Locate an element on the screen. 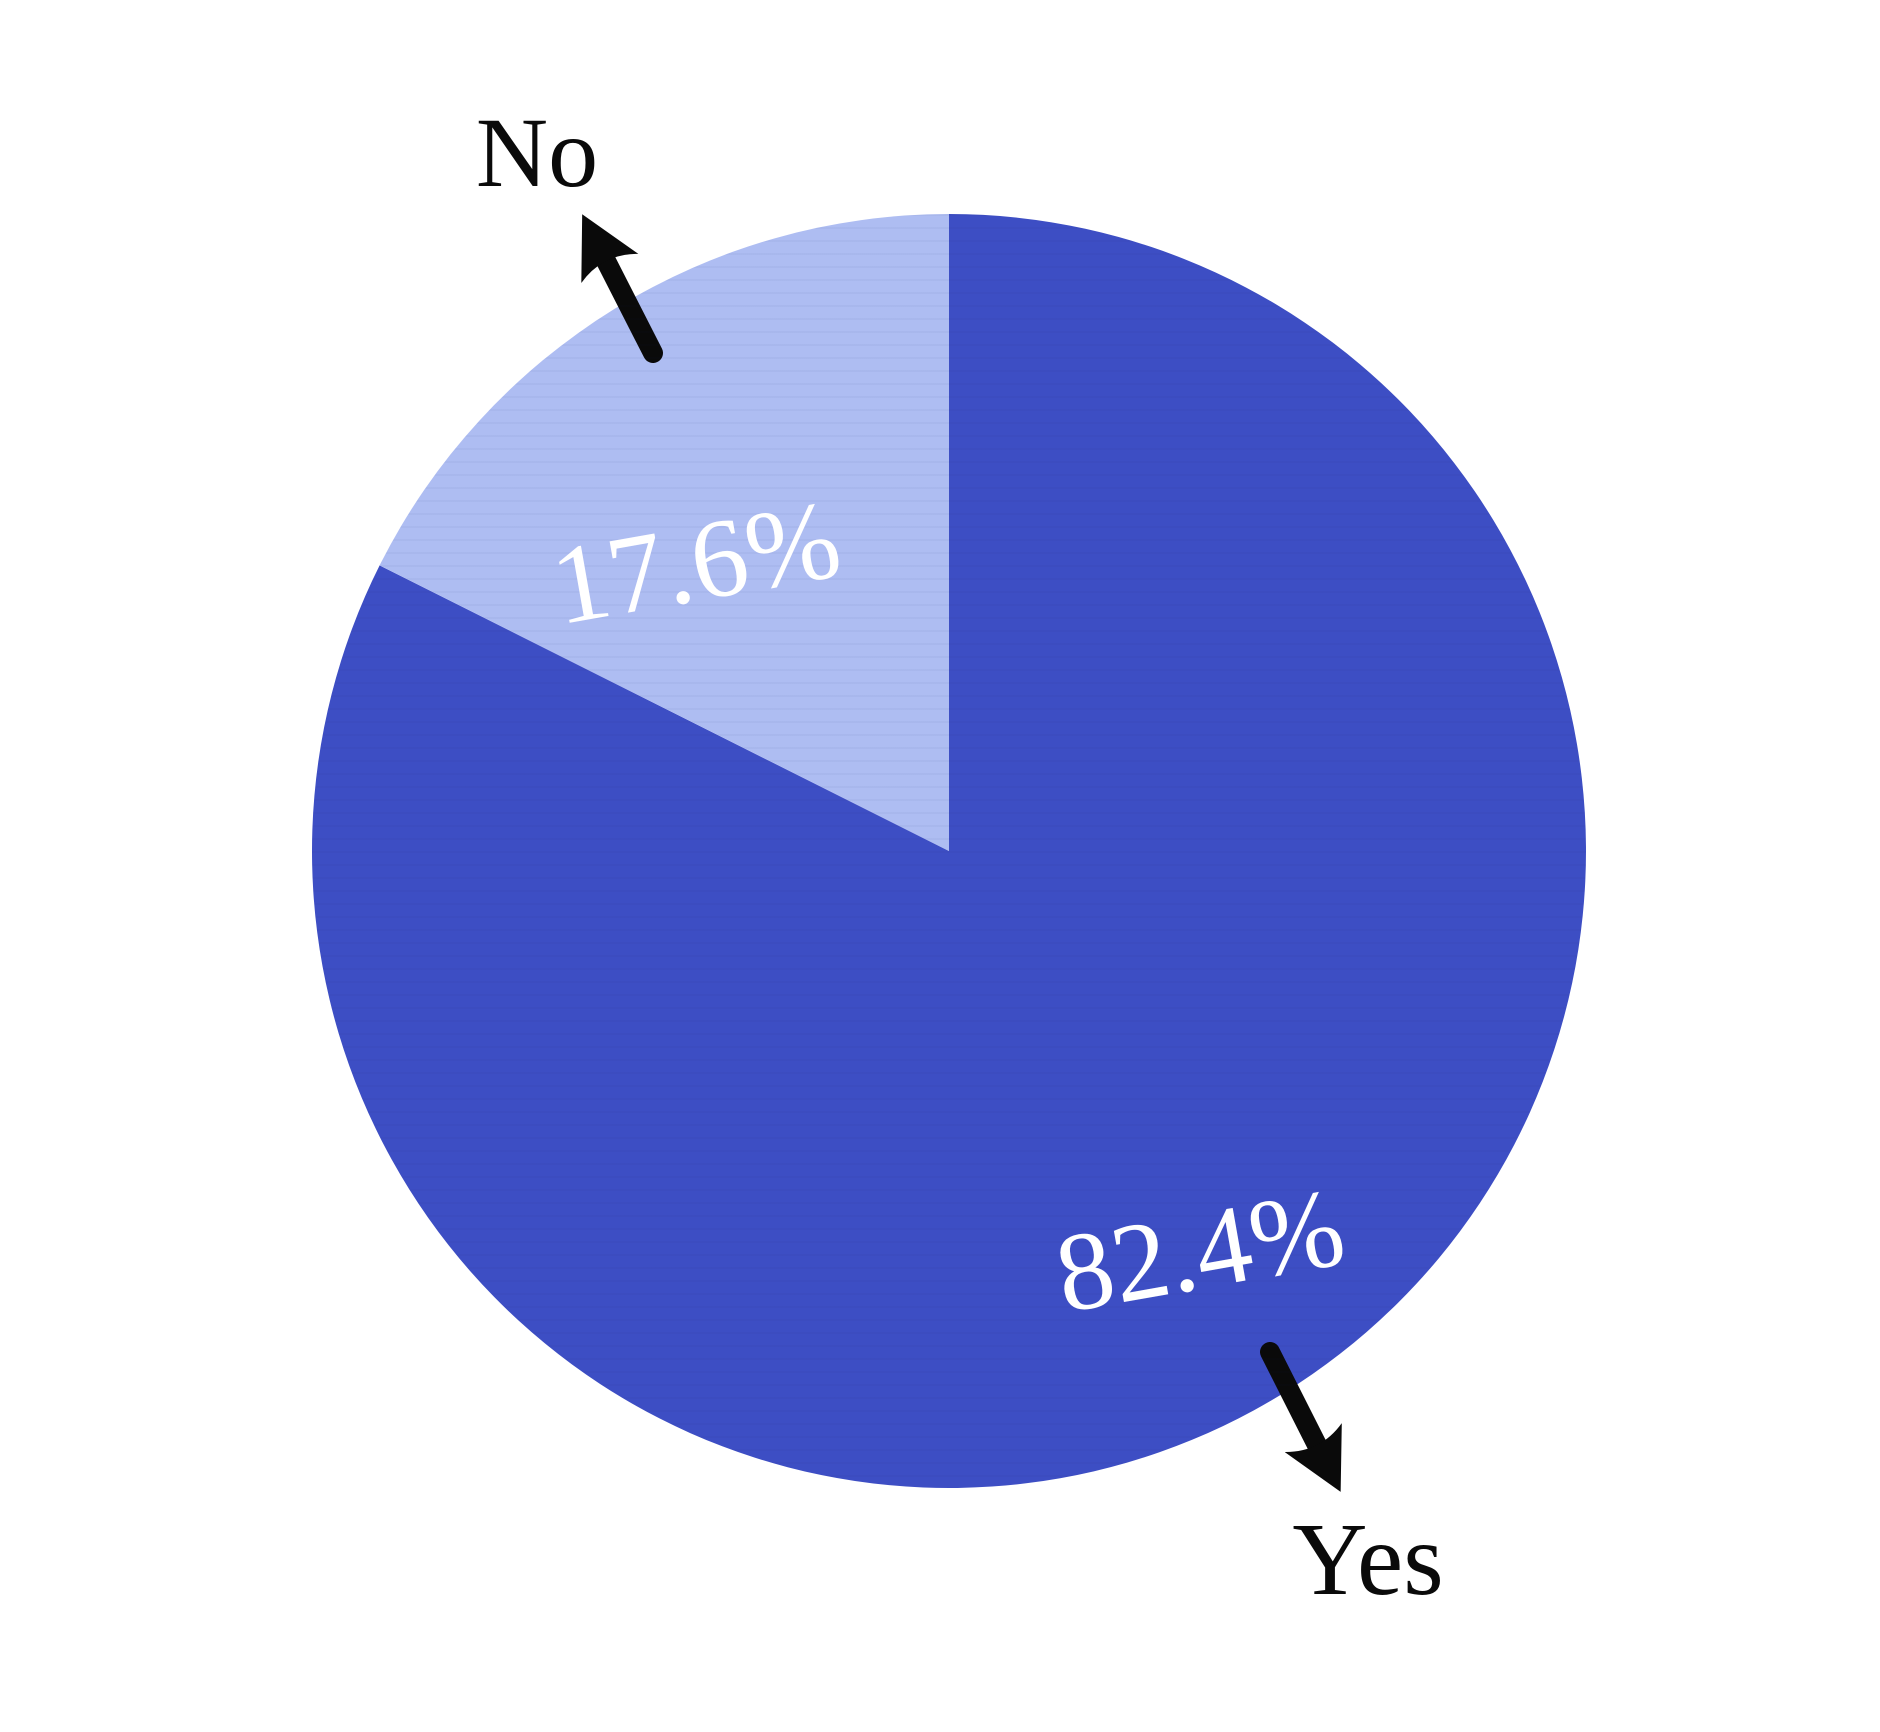 The height and width of the screenshot is (1732, 1880). pie-slice-no is located at coordinates (664, 532).